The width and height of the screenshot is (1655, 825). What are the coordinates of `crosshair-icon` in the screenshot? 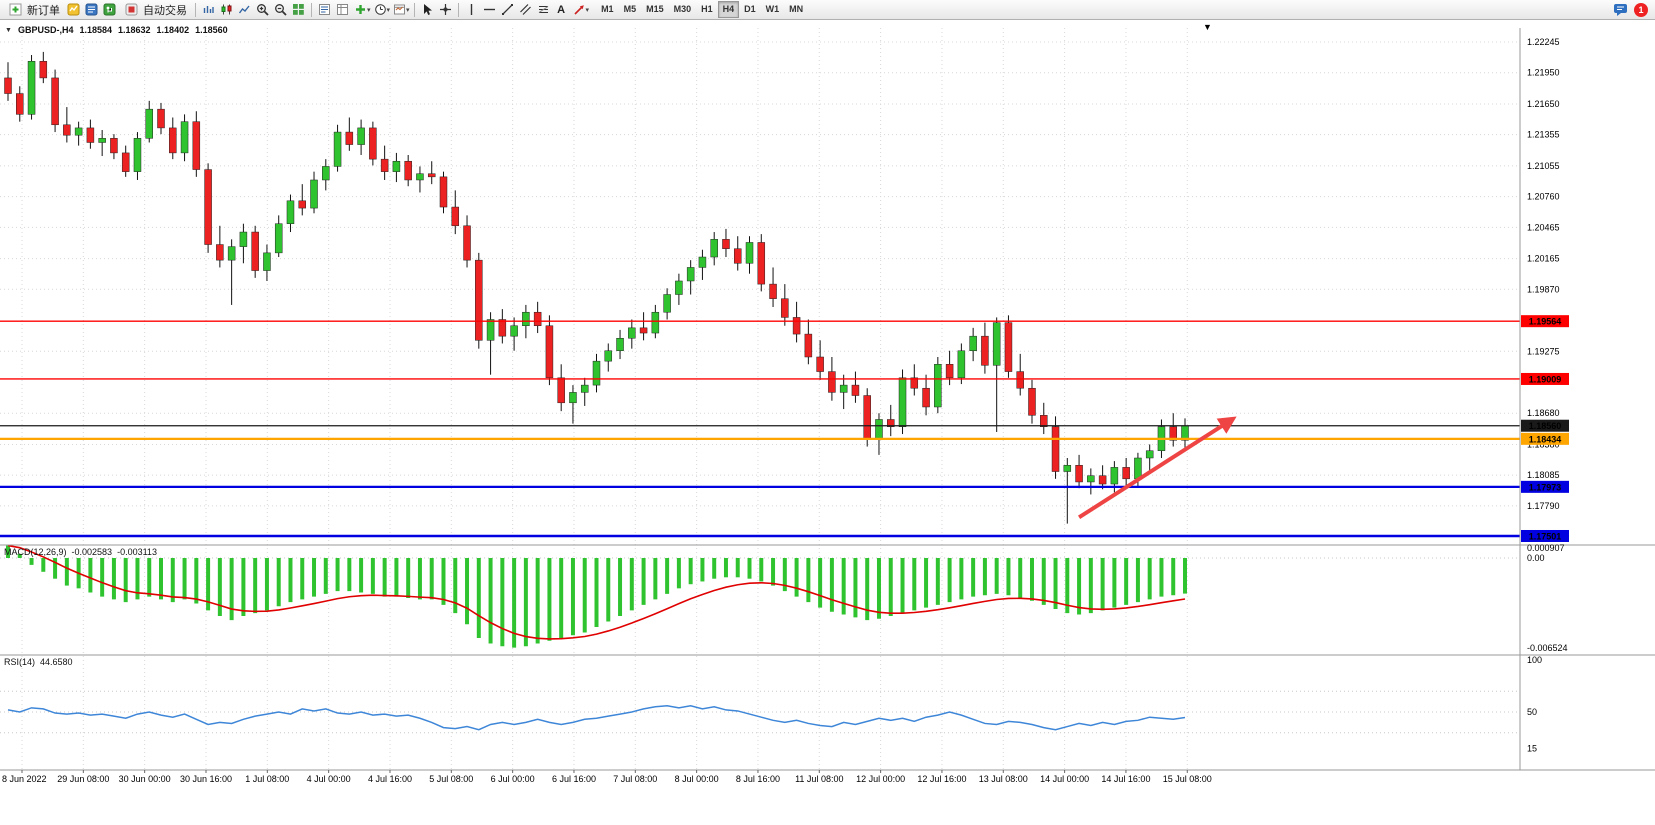 It's located at (445, 10).